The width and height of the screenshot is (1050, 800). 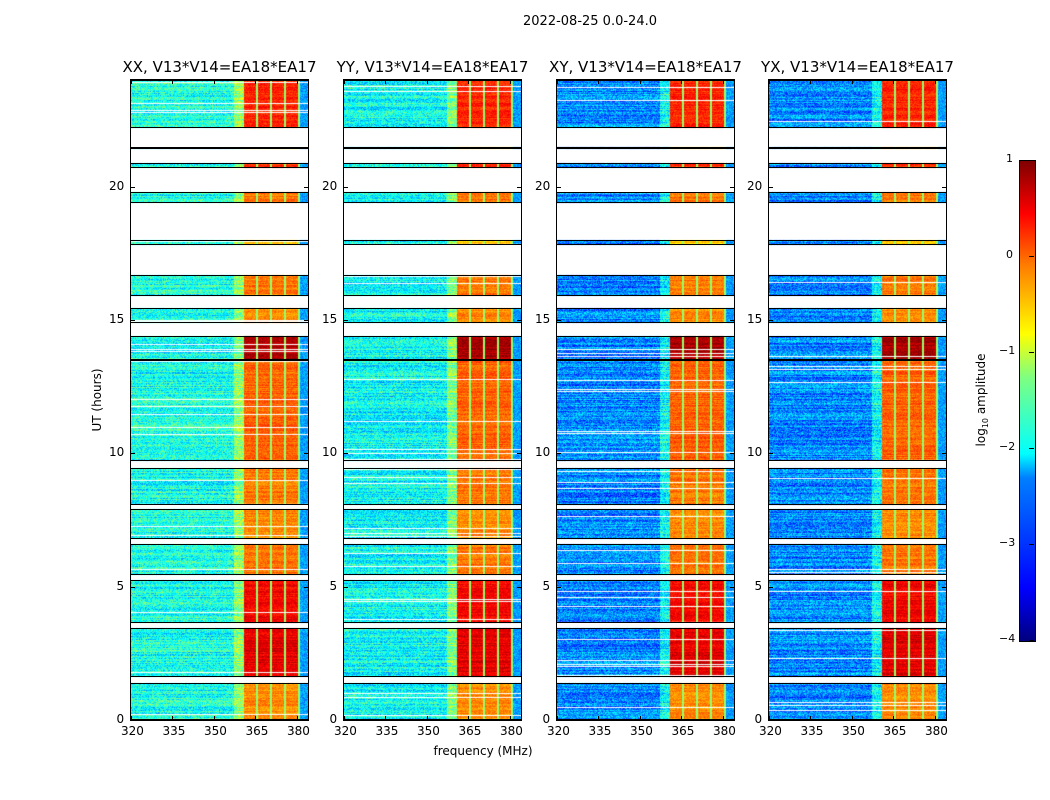 I want to click on panel-title: XY, V13*V14=EA18*EA17, so click(x=645, y=67).